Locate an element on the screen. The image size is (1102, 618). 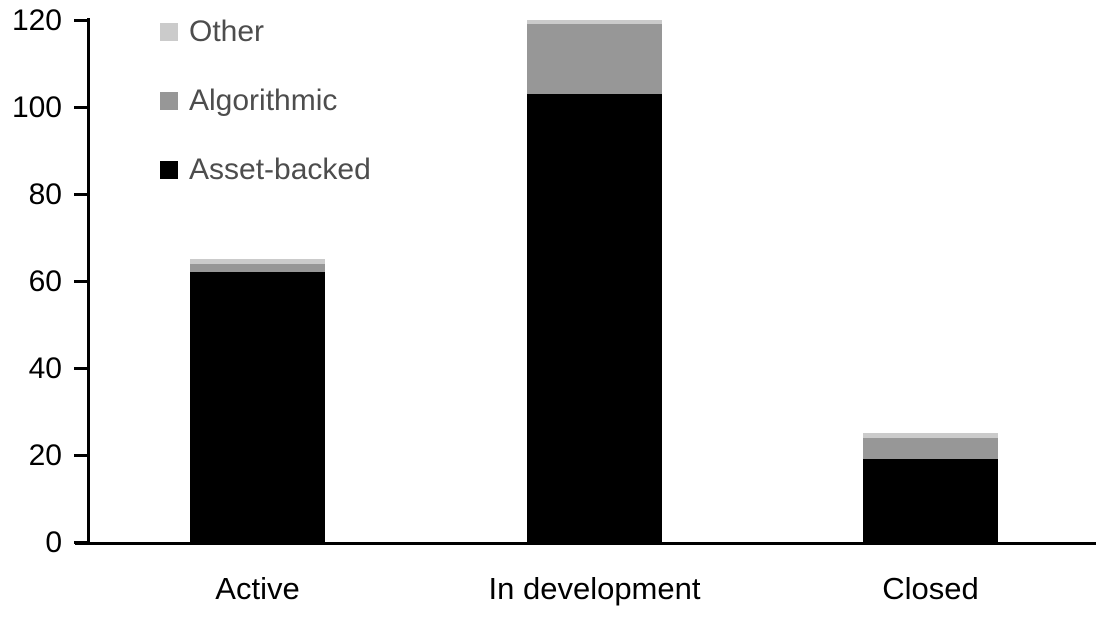
legend-swatch-algorithmic is located at coordinates (169, 101).